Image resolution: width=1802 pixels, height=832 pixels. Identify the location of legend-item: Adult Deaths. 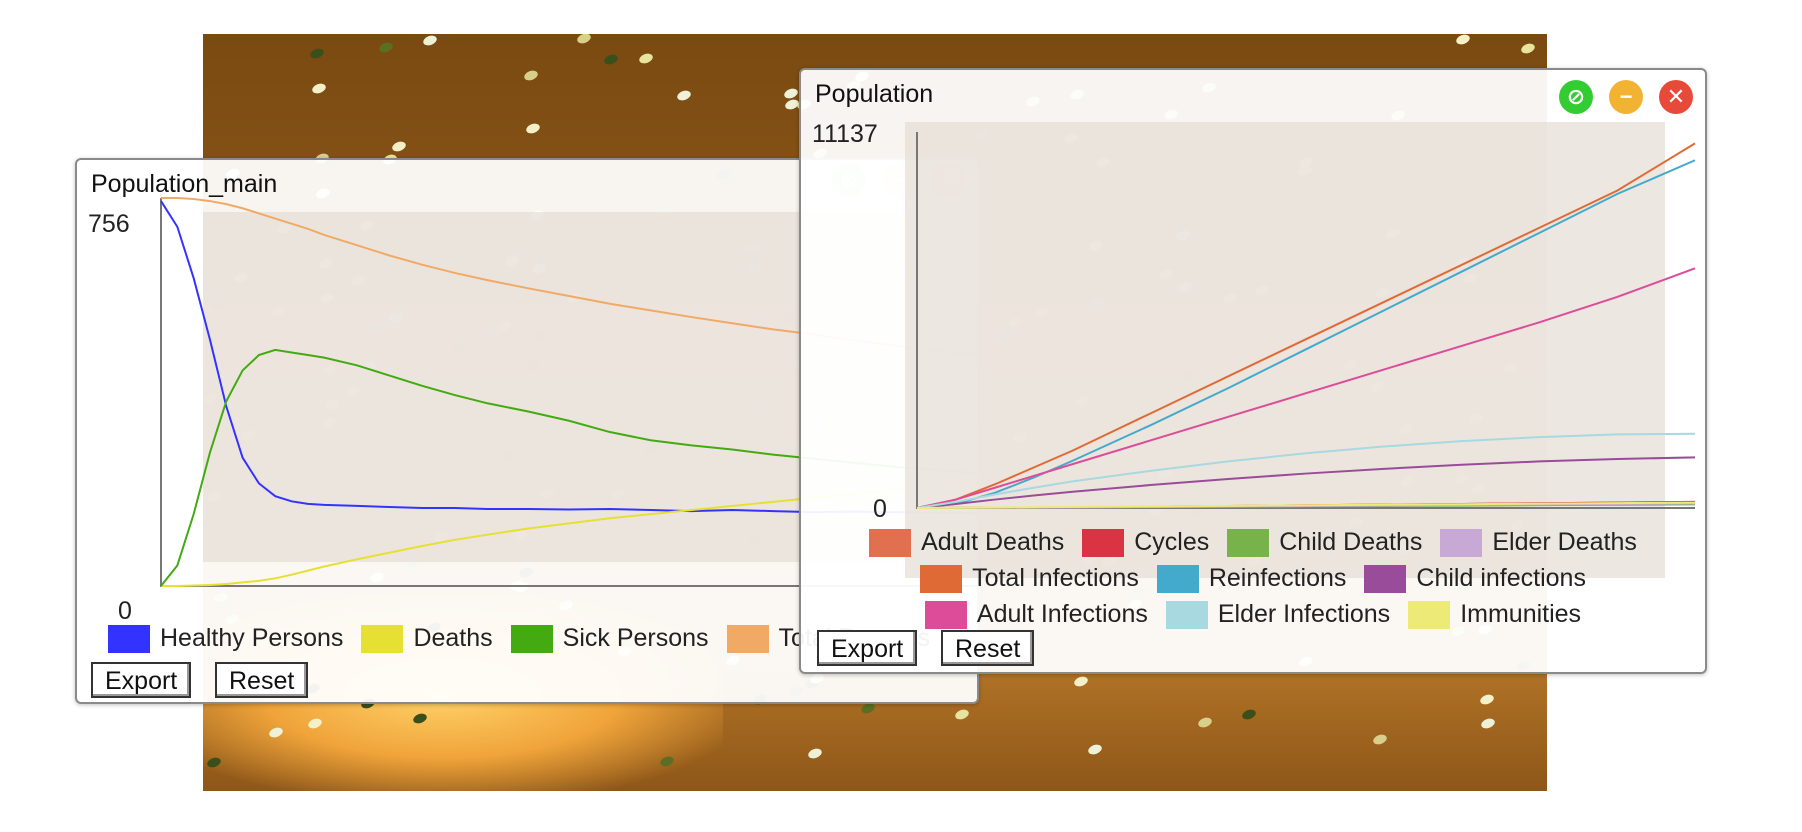
(966, 542).